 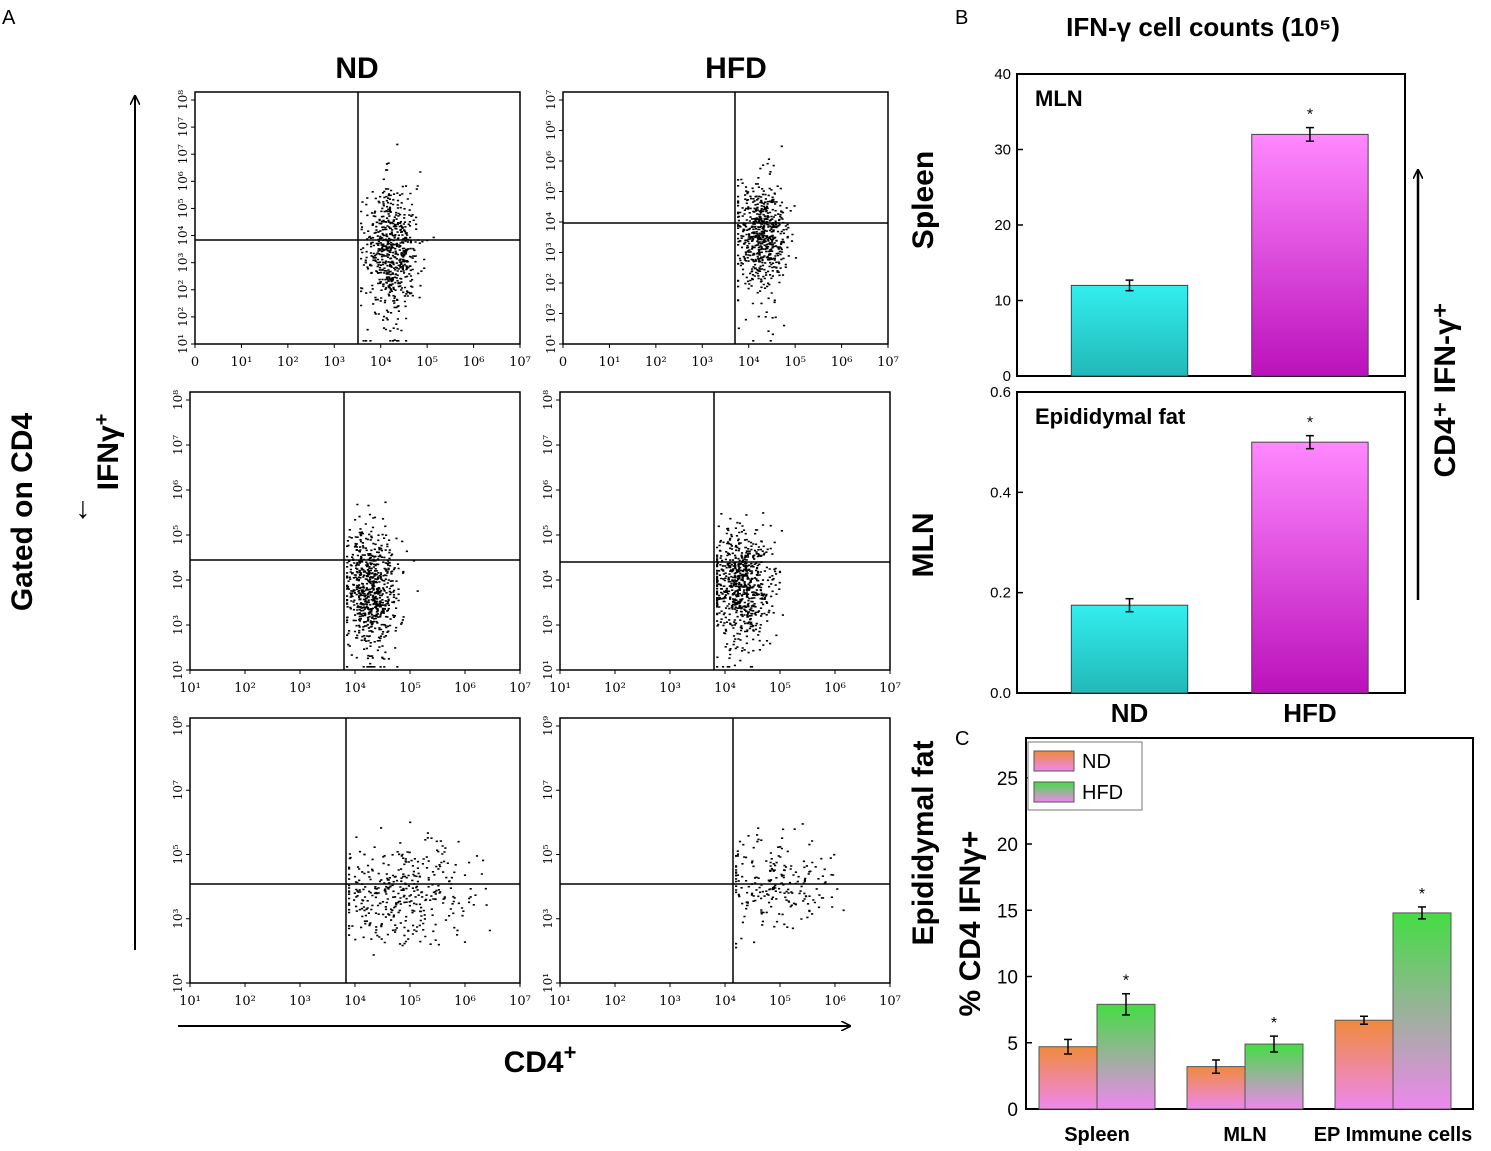 What do you see at coordinates (1007, 779) in the screenshot?
I see `y-tick-label: 25` at bounding box center [1007, 779].